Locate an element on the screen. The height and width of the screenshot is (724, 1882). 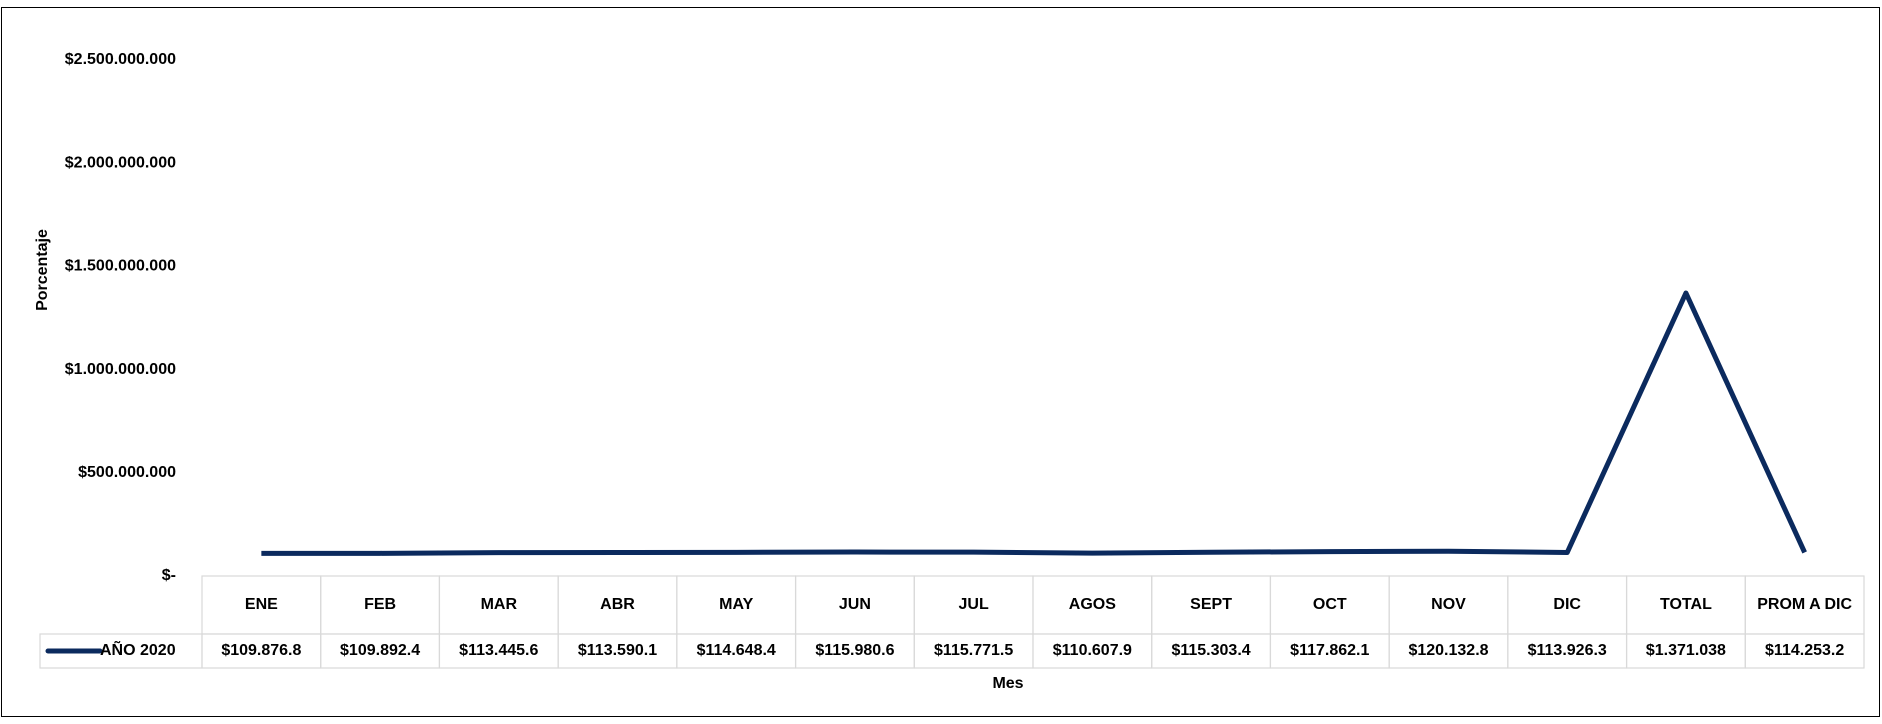
x-tick-label: MAR is located at coordinates (499, 604).